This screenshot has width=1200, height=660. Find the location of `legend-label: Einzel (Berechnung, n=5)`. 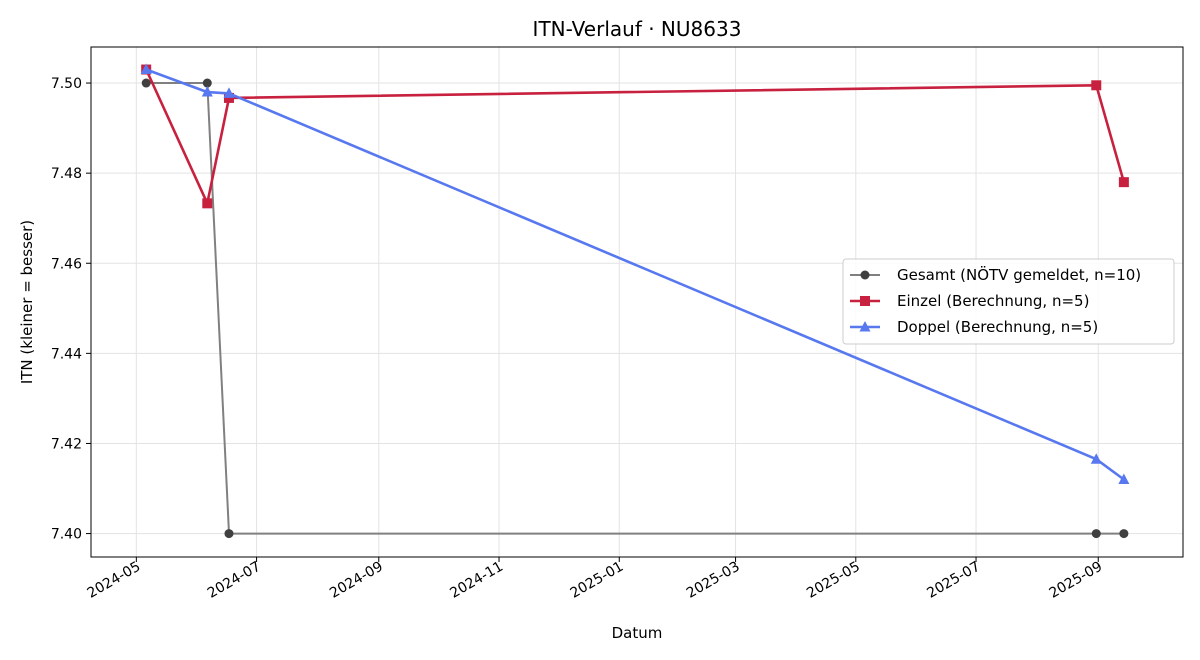

legend-label: Einzel (Berechnung, n=5) is located at coordinates (993, 301).